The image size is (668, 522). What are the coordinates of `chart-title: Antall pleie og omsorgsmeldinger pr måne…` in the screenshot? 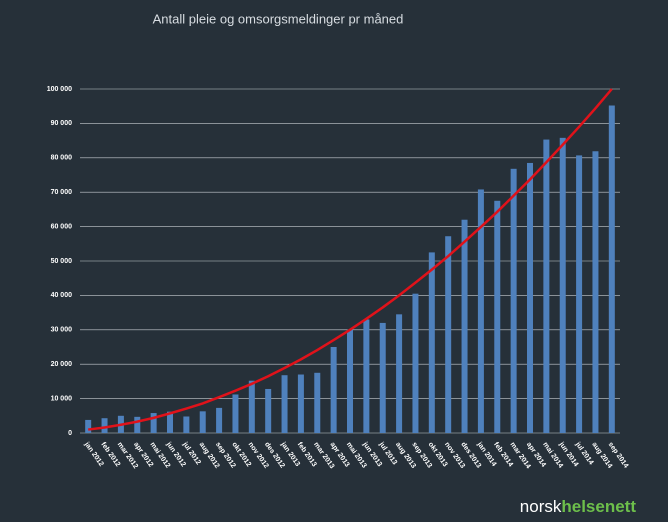 It's located at (278, 18).